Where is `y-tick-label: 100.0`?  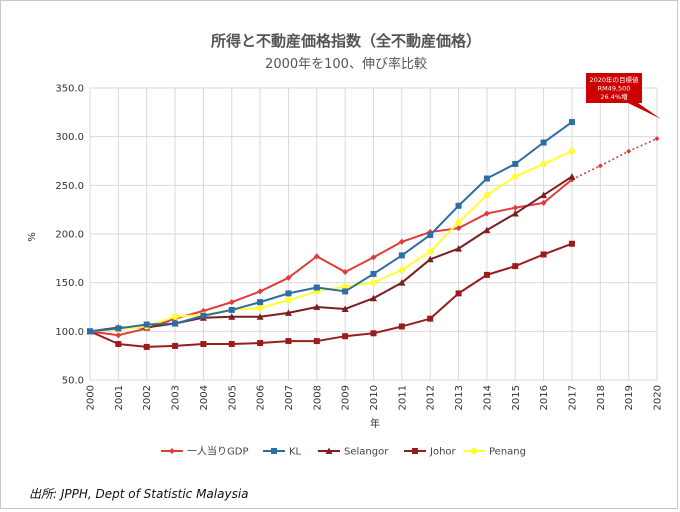
y-tick-label: 100.0 is located at coordinates (69, 332).